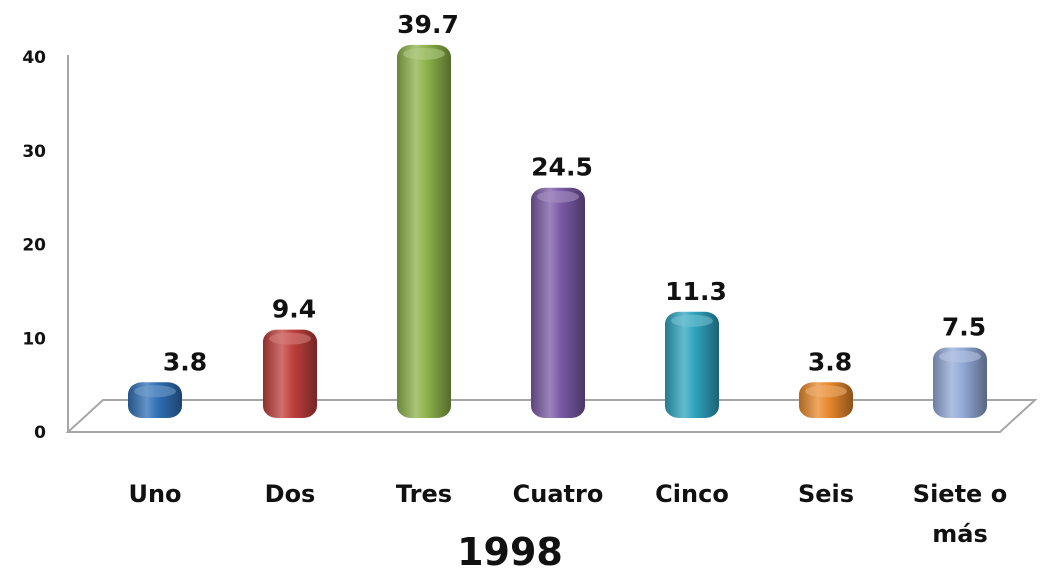 Image resolution: width=1040 pixels, height=573 pixels. I want to click on x-tick-label: Cinco, so click(692, 494).